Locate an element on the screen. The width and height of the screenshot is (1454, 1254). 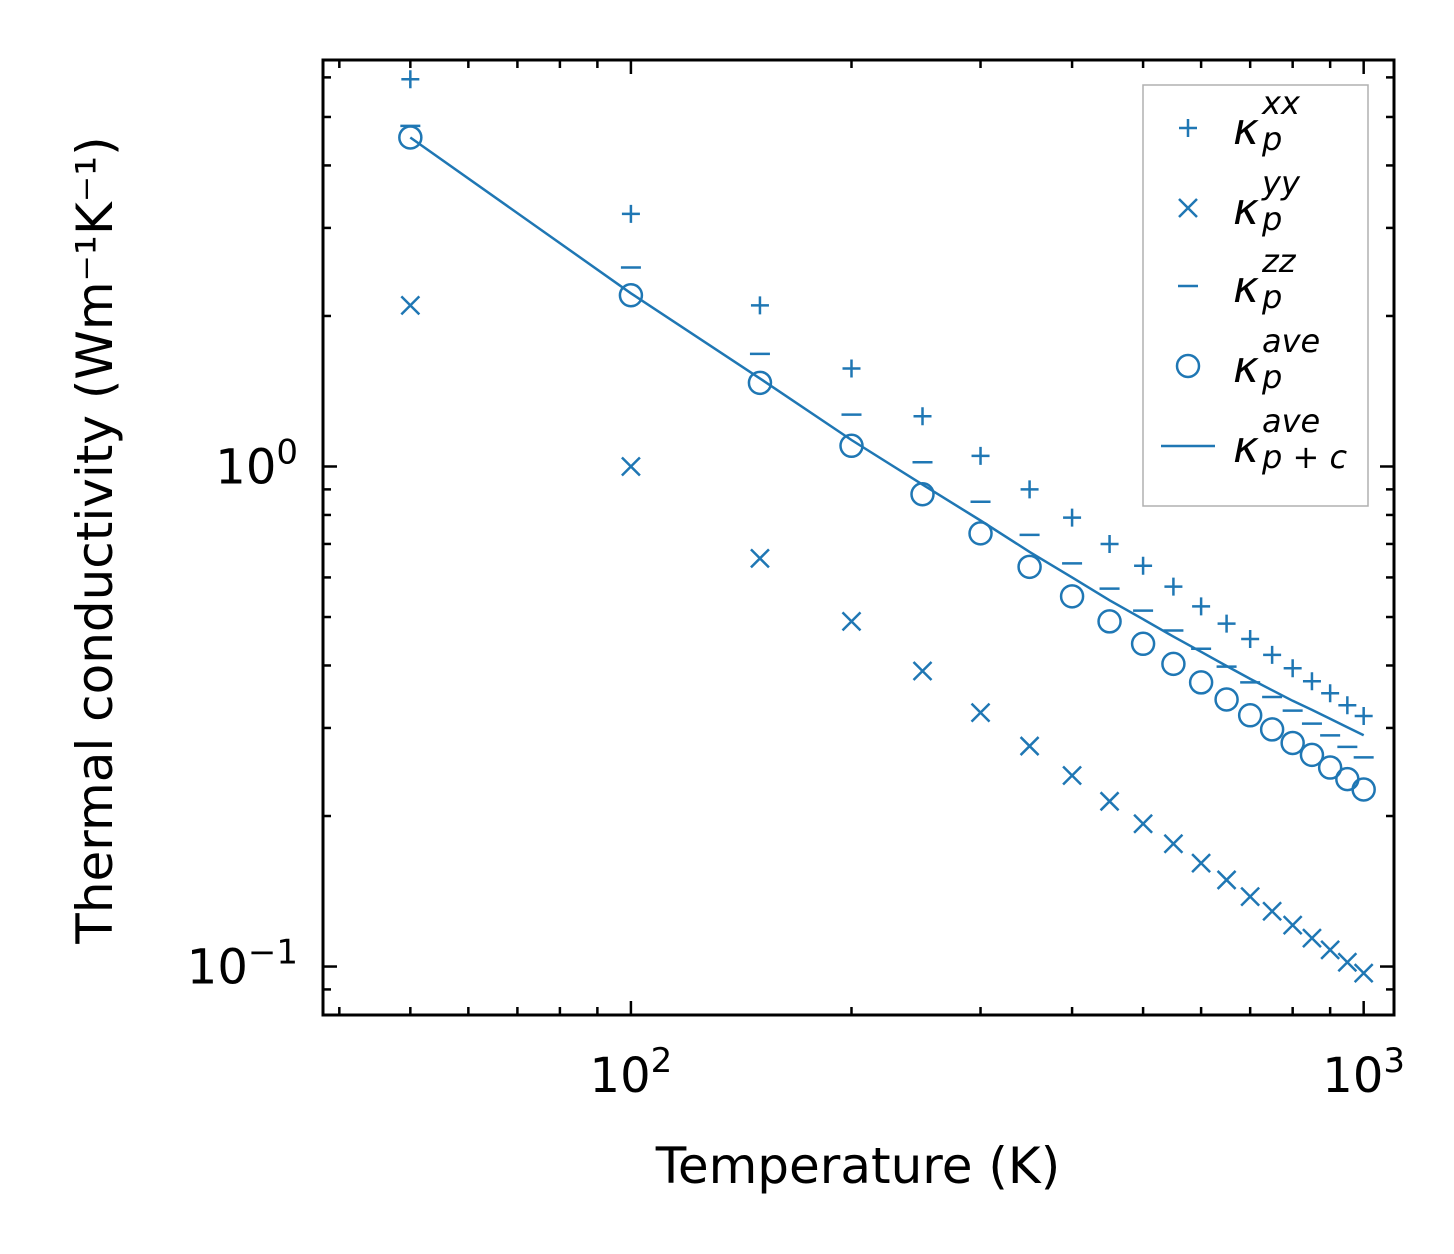
legend-label: κp + cave is located at coordinates (1290, 439).